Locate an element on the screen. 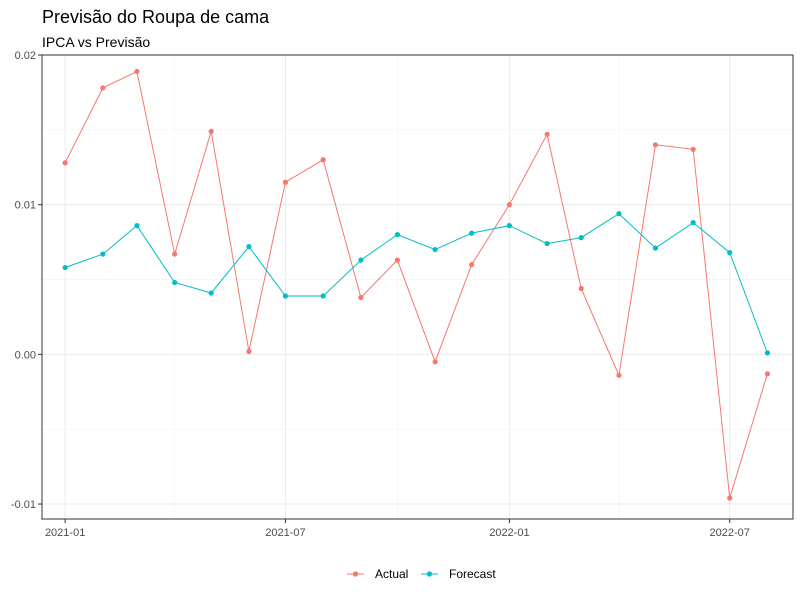  y-tick-label: -0.01 is located at coordinates (23, 505).